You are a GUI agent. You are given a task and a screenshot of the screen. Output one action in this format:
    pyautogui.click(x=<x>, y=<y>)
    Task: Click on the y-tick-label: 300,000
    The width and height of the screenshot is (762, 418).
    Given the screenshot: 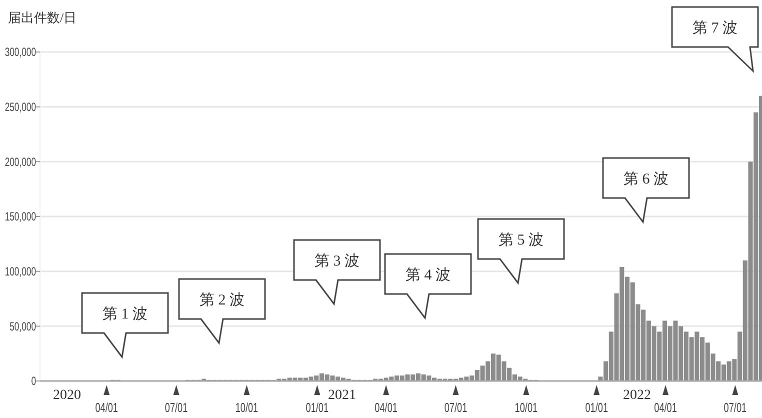 What is the action you would take?
    pyautogui.click(x=20, y=53)
    